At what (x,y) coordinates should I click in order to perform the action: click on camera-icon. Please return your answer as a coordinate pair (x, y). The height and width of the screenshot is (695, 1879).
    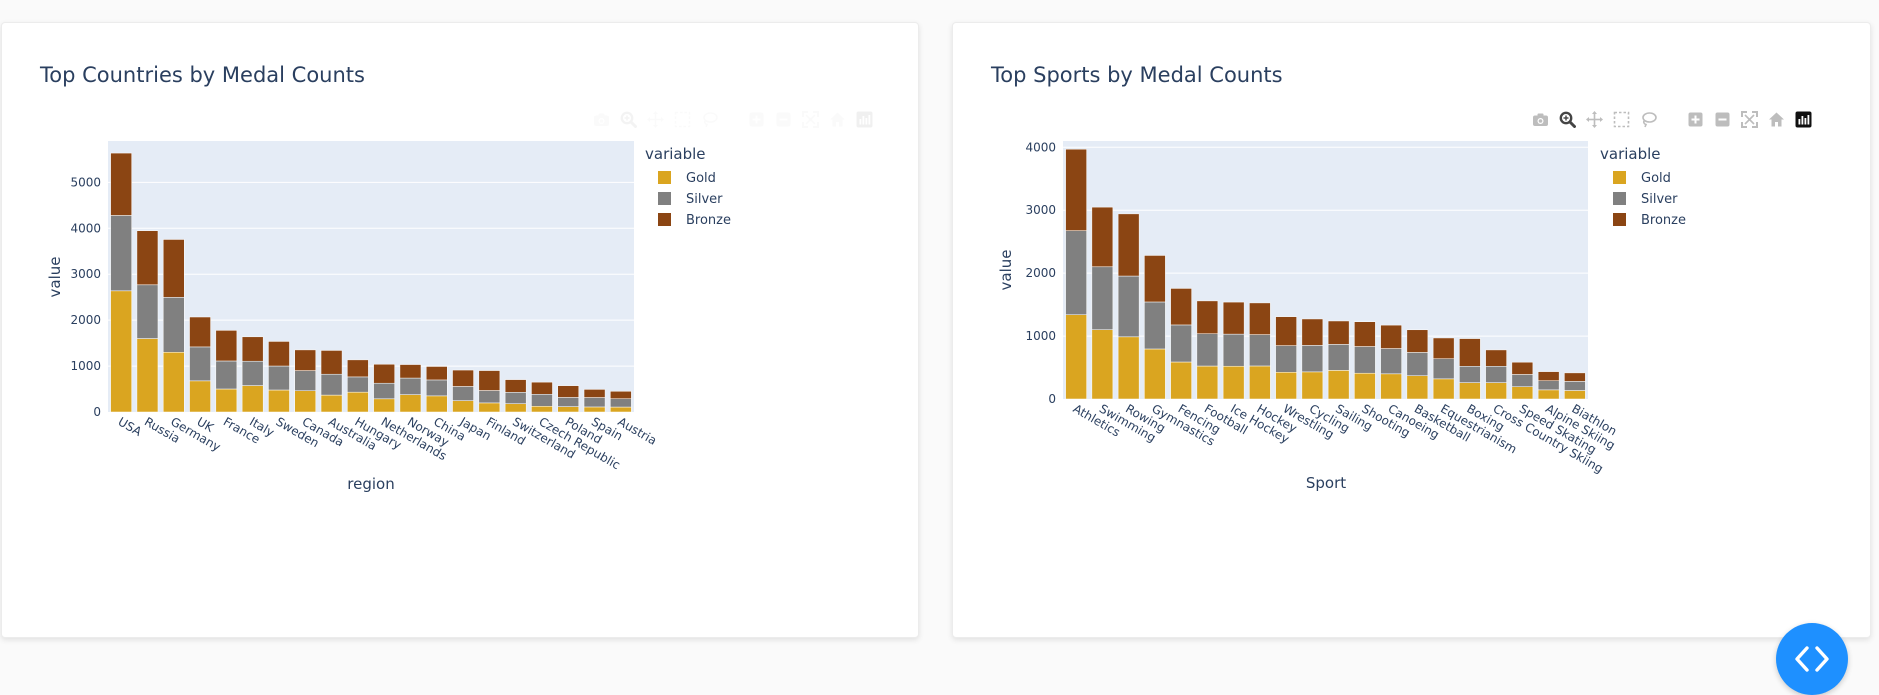
    Looking at the image, I should click on (601, 119).